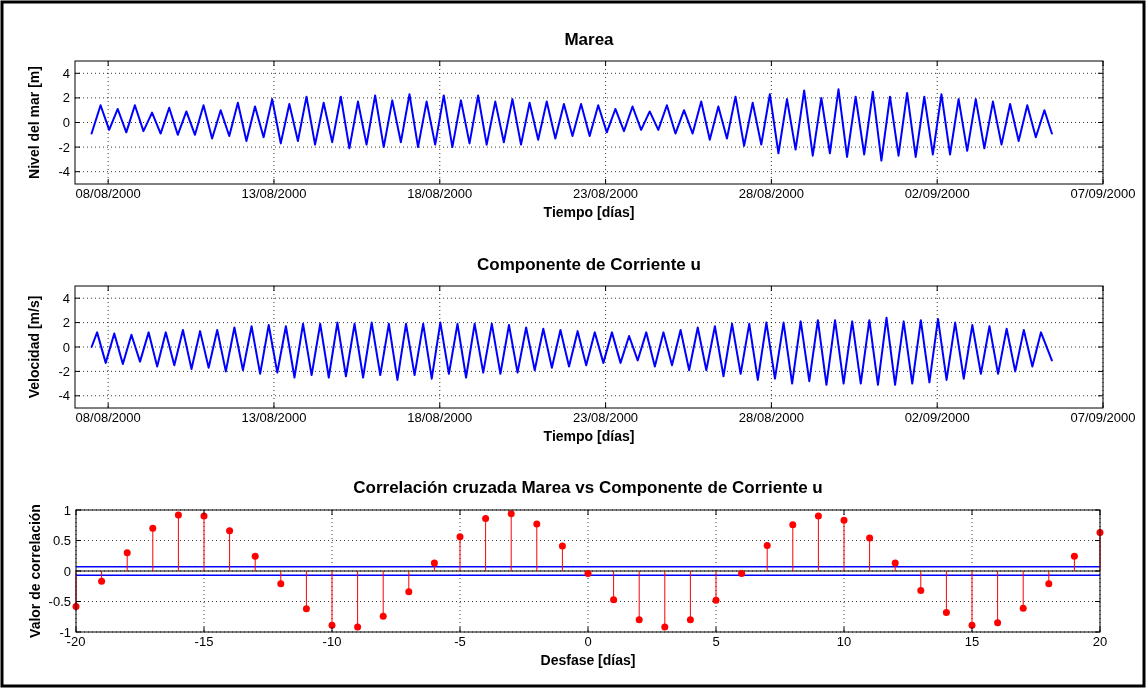 This screenshot has height=688, width=1146. What do you see at coordinates (59, 602) in the screenshot?
I see `y-tick-label: -0.5` at bounding box center [59, 602].